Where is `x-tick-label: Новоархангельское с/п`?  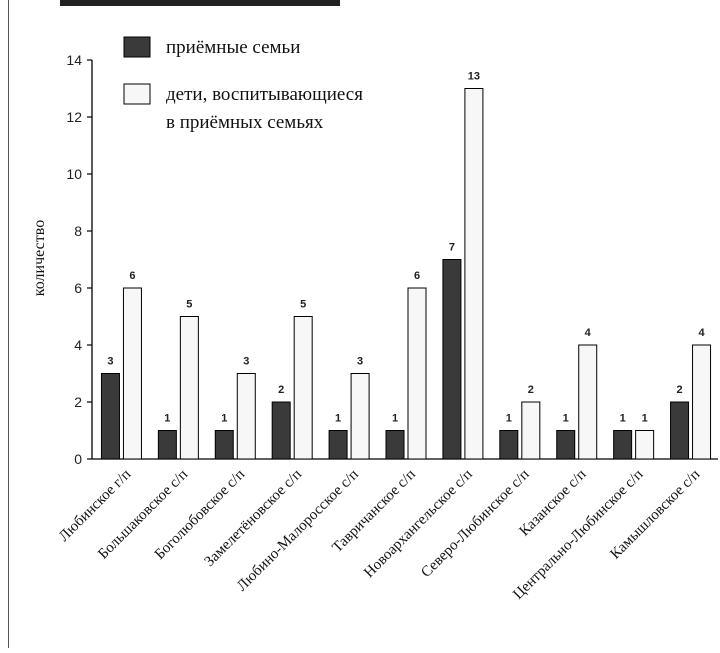
x-tick-label: Новоархангельское с/п is located at coordinates (418, 524).